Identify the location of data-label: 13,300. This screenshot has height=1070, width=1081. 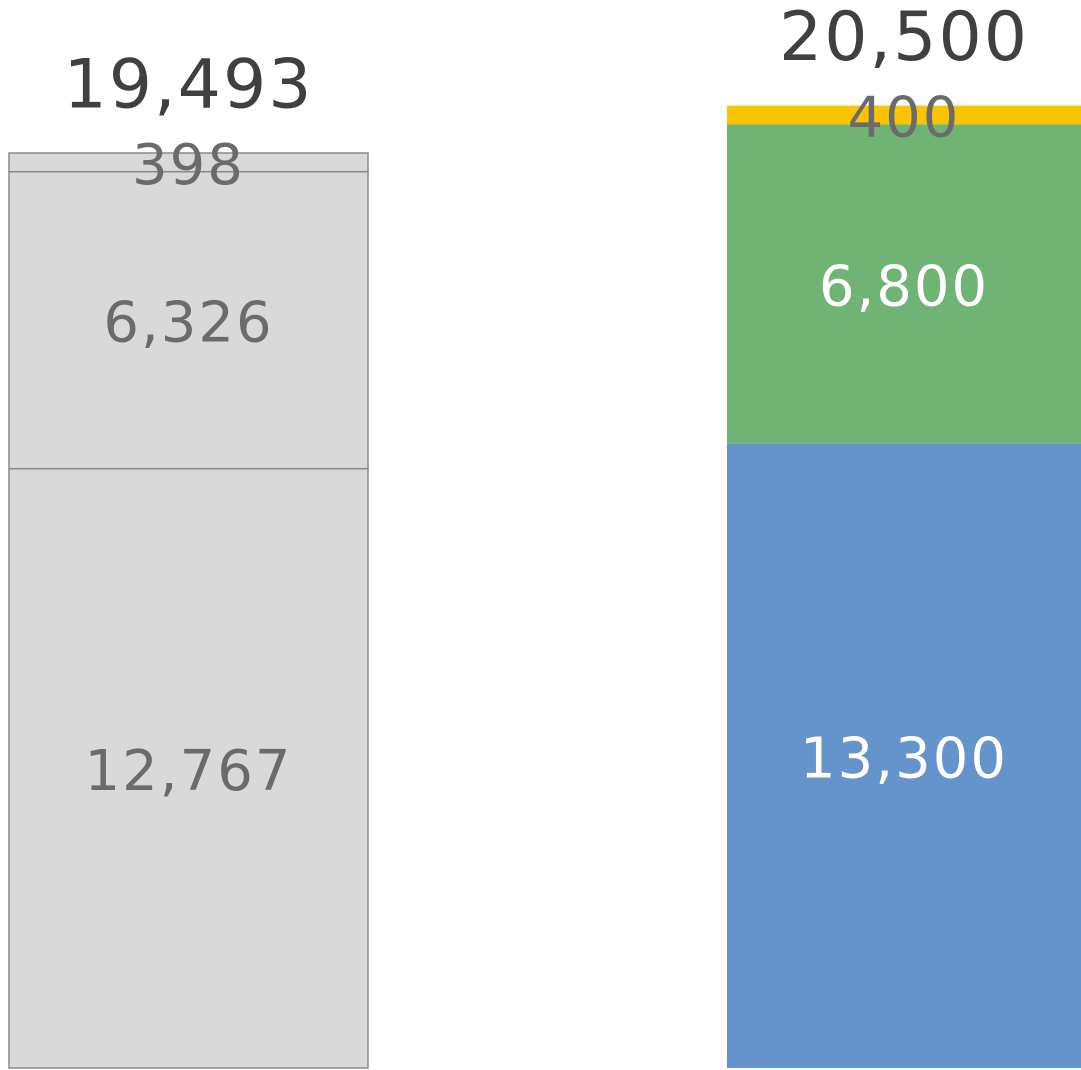
(904, 758).